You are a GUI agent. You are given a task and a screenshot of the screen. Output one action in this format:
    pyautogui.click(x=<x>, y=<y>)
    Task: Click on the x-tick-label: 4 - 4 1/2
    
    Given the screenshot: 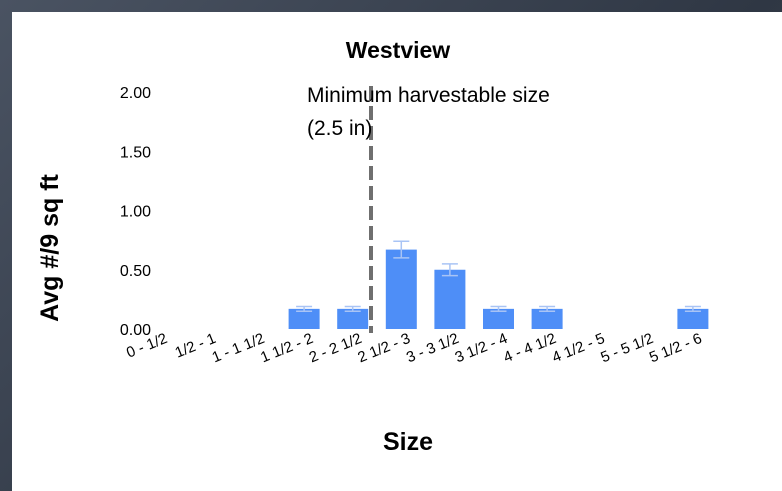 What is the action you would take?
    pyautogui.click(x=529, y=348)
    